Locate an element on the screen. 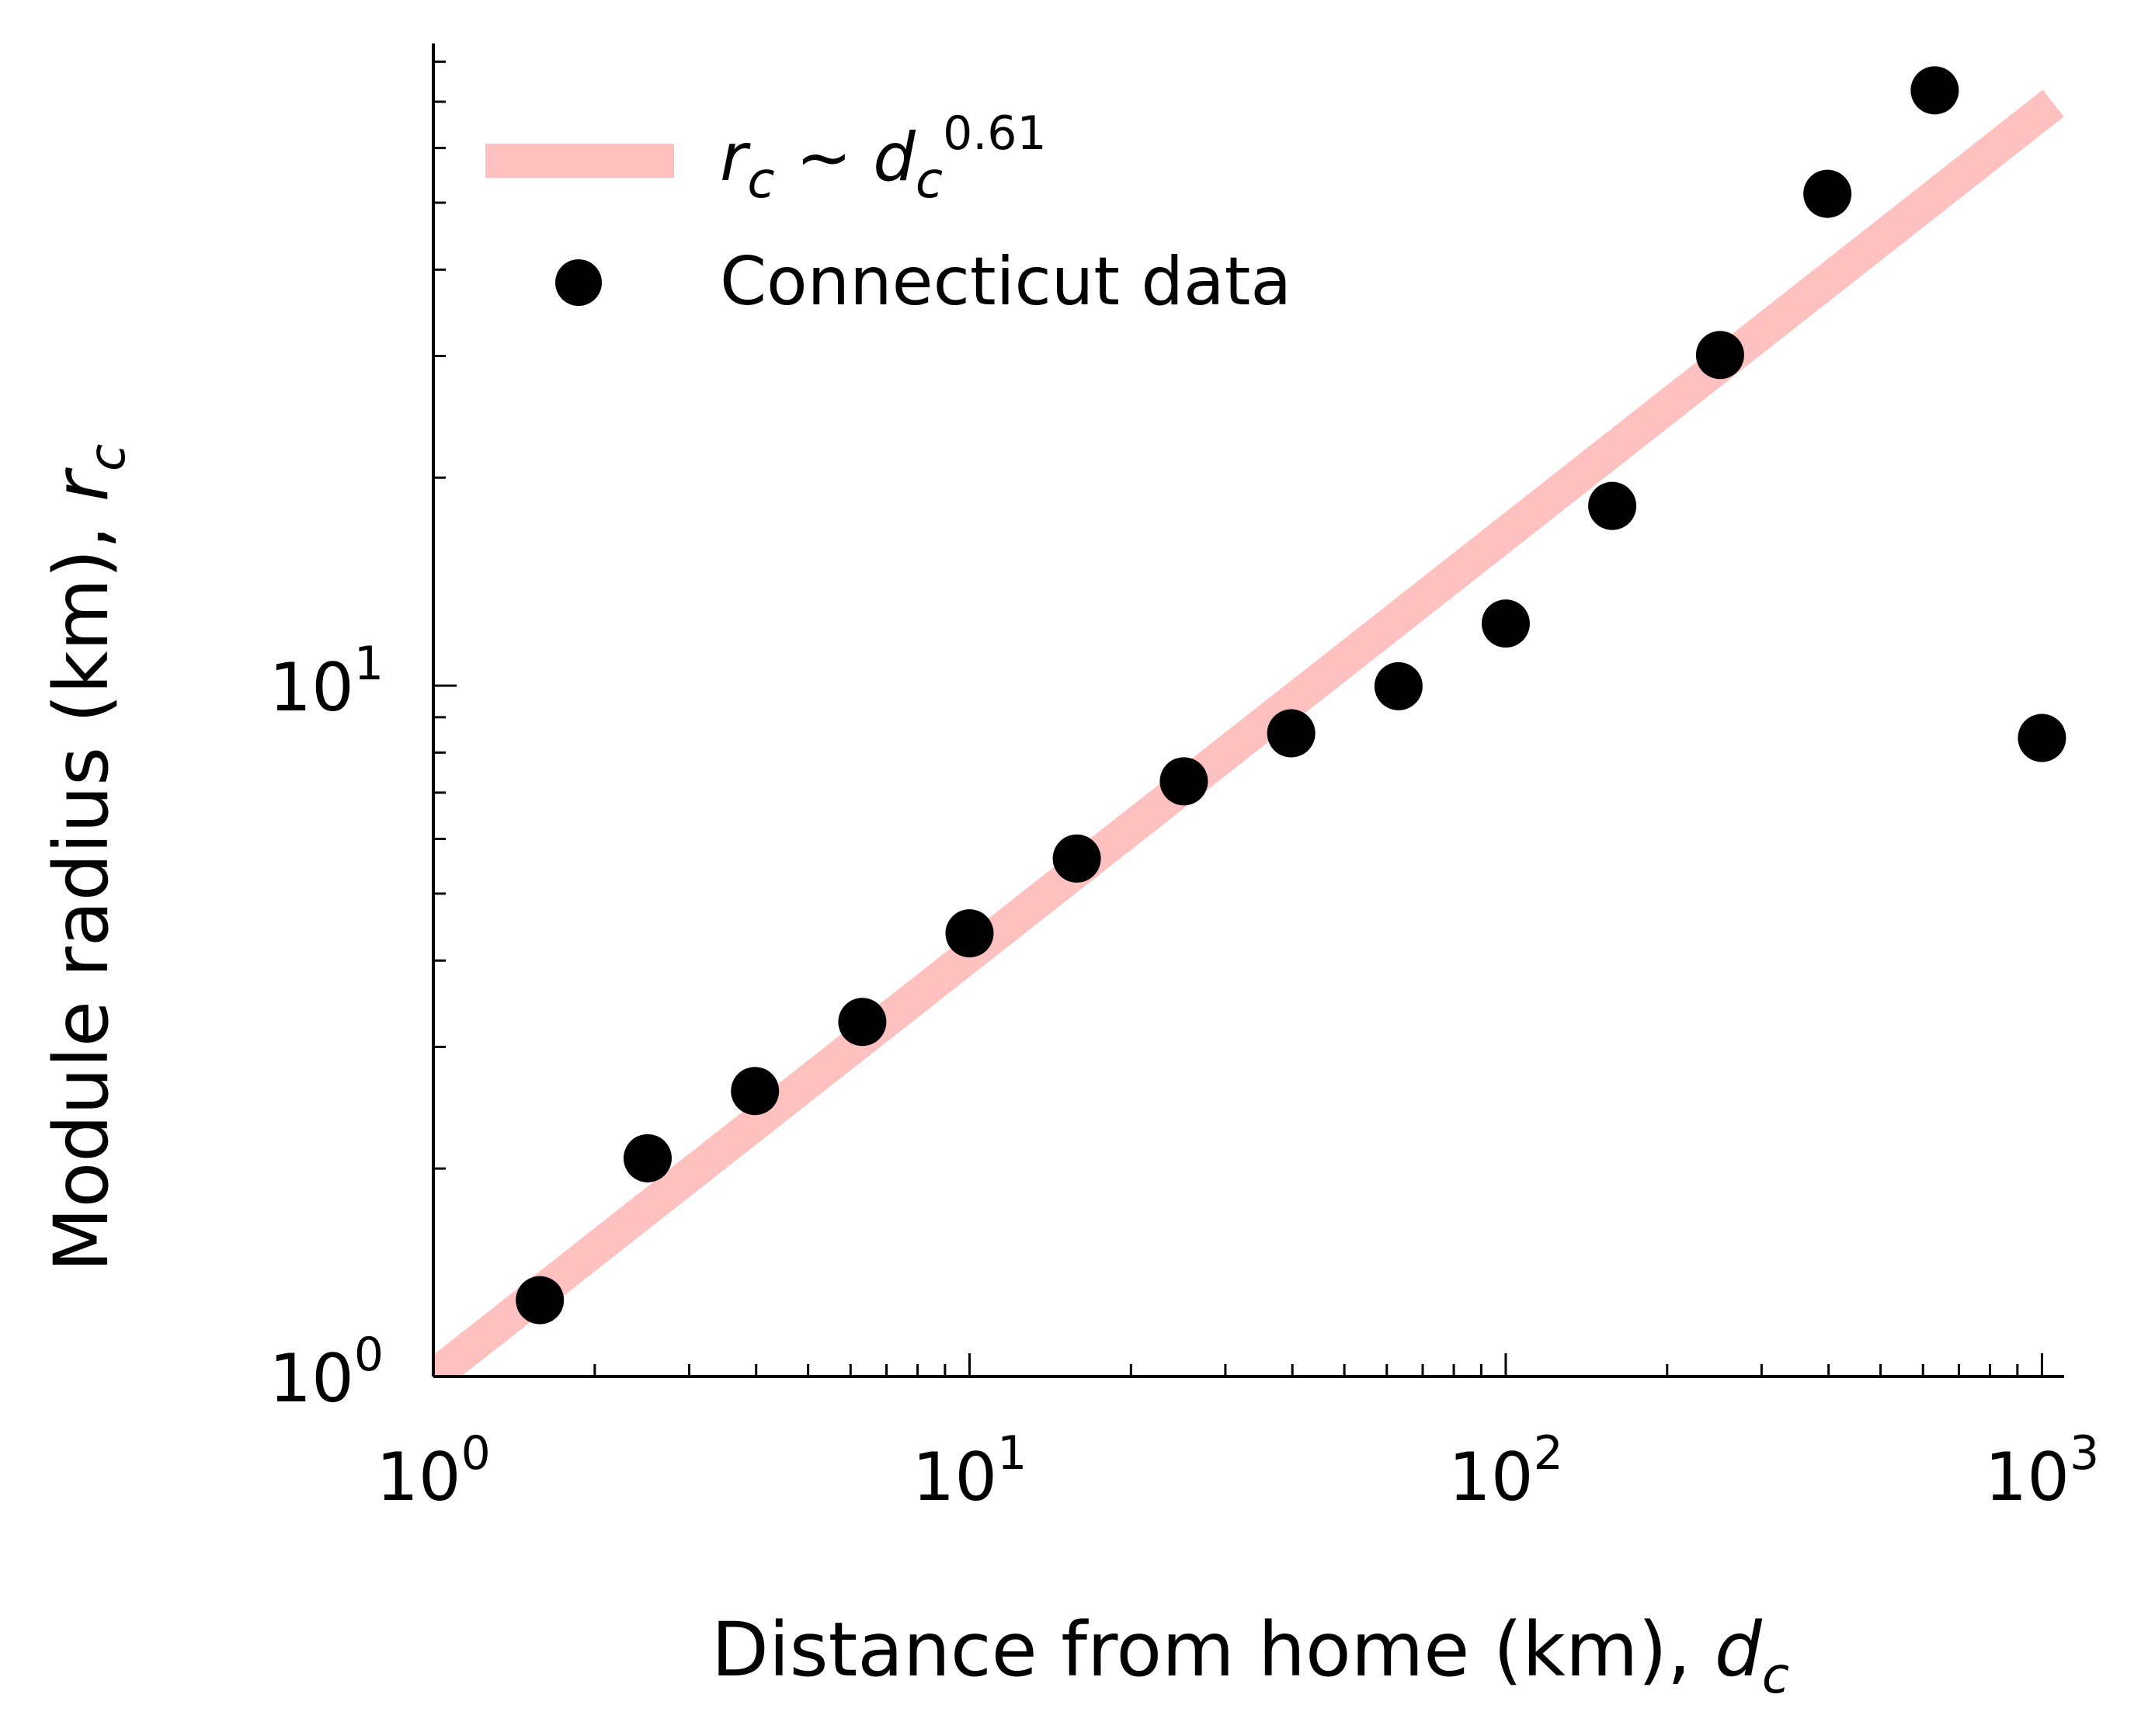  x-tick-label: 10³ is located at coordinates (2042, 1471).